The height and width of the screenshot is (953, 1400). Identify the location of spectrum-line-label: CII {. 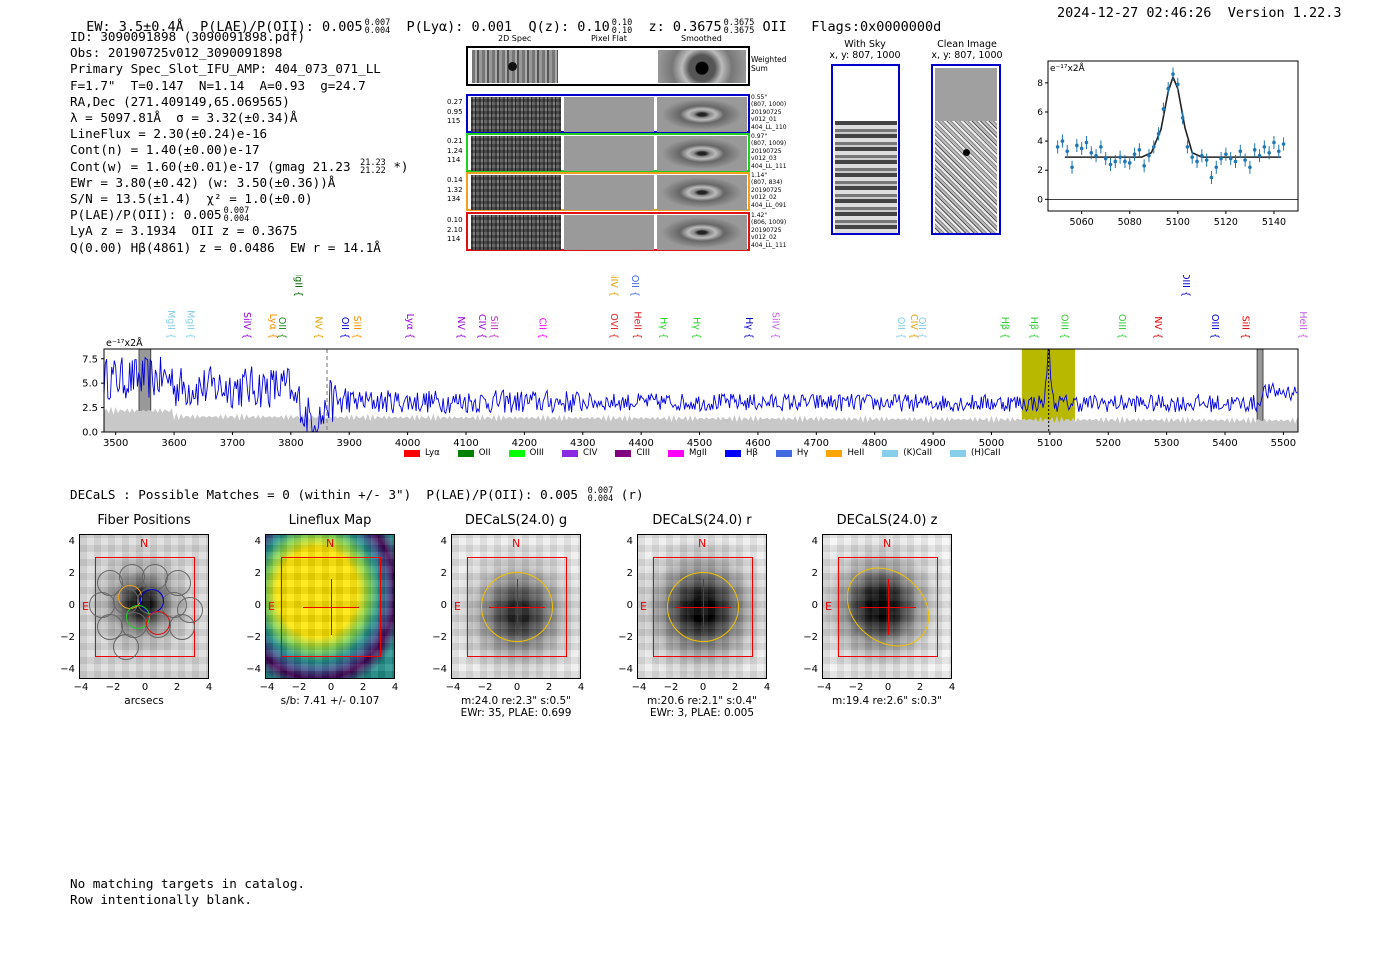
(542, 328).